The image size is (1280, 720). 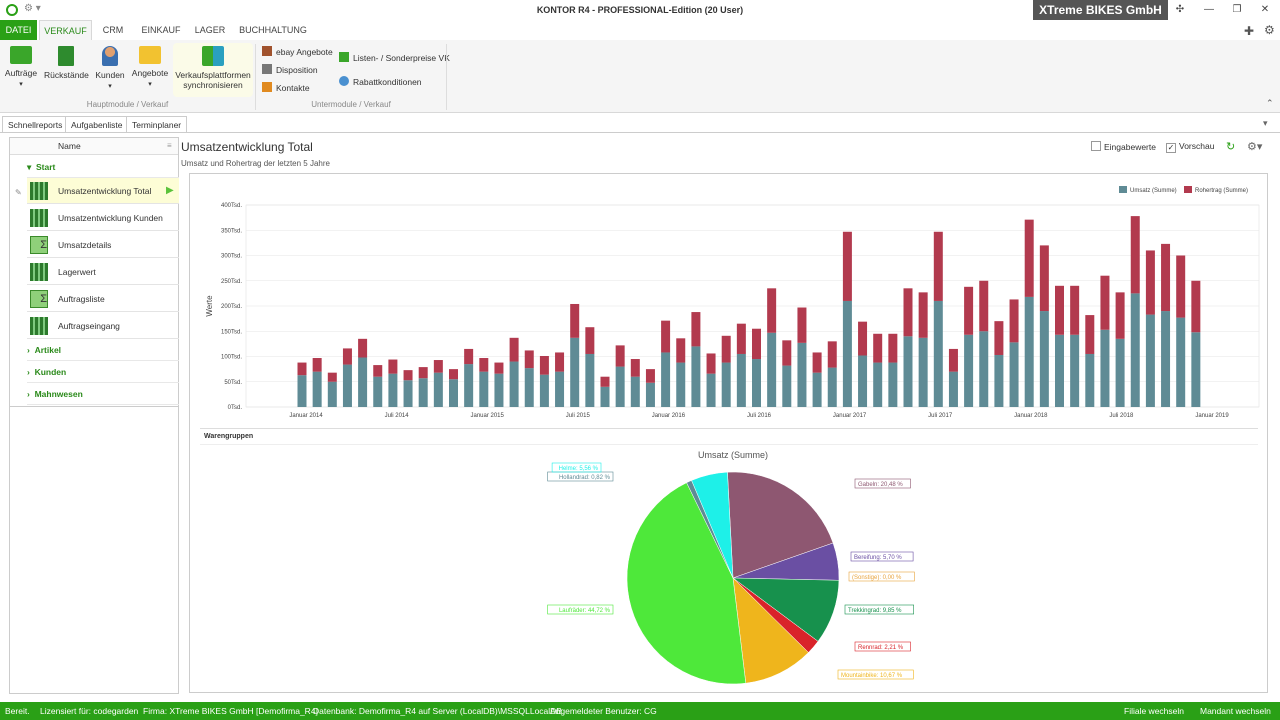 I want to click on tab-crm: CRM, so click(x=113, y=30).